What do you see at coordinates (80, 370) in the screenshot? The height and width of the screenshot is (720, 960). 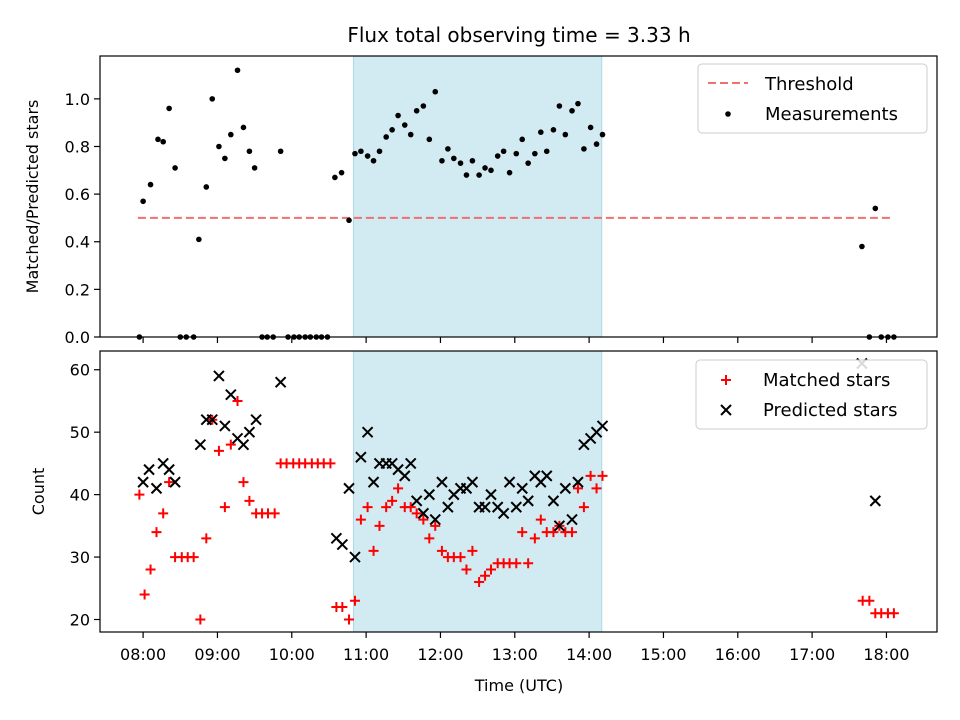 I see `y-tick-label: 60` at bounding box center [80, 370].